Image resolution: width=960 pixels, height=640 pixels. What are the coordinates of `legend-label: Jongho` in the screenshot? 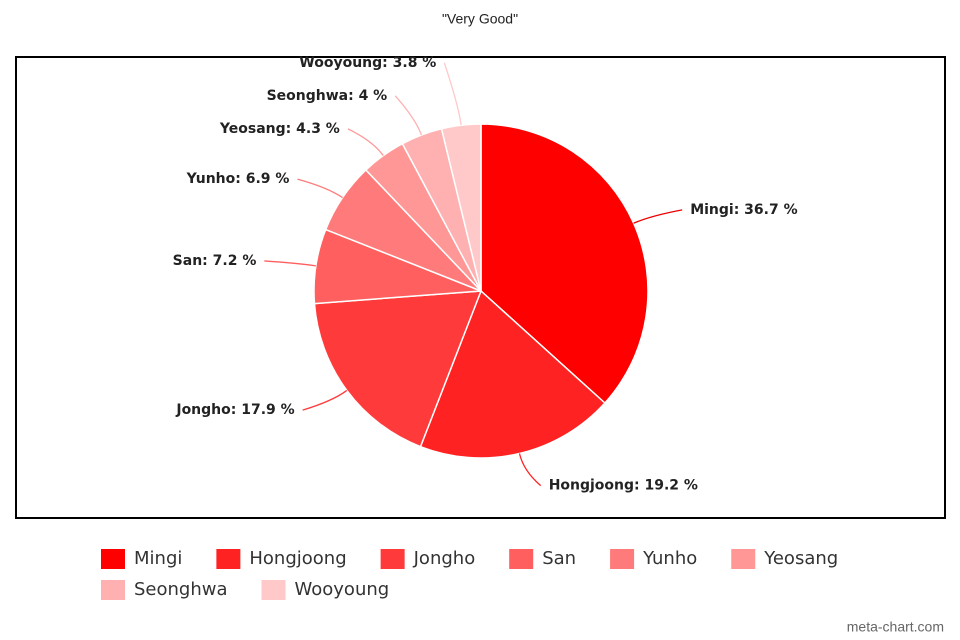 It's located at (444, 558).